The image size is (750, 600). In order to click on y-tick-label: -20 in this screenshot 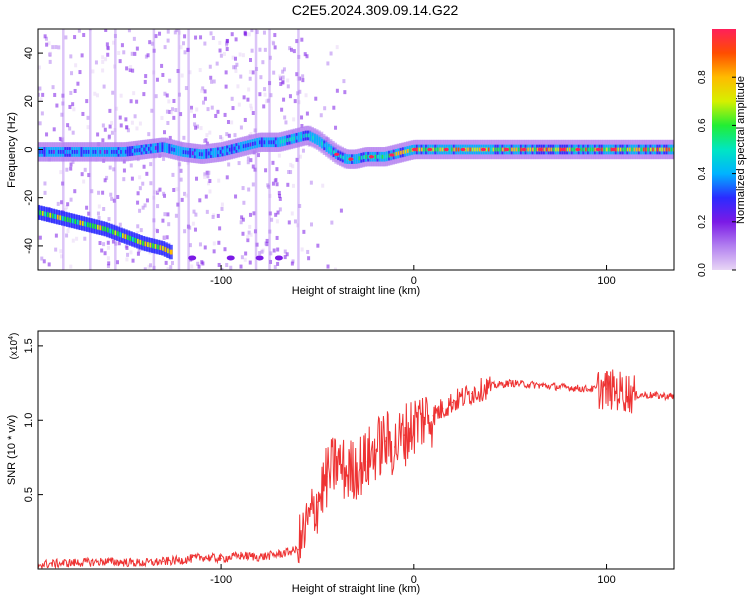, I will do `click(29, 198)`.